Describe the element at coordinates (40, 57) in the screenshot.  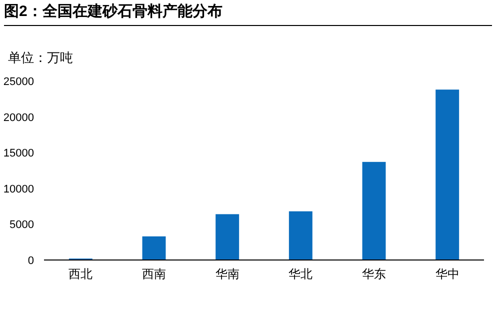
I see `y-axis-title: 单位：万吨` at that location.